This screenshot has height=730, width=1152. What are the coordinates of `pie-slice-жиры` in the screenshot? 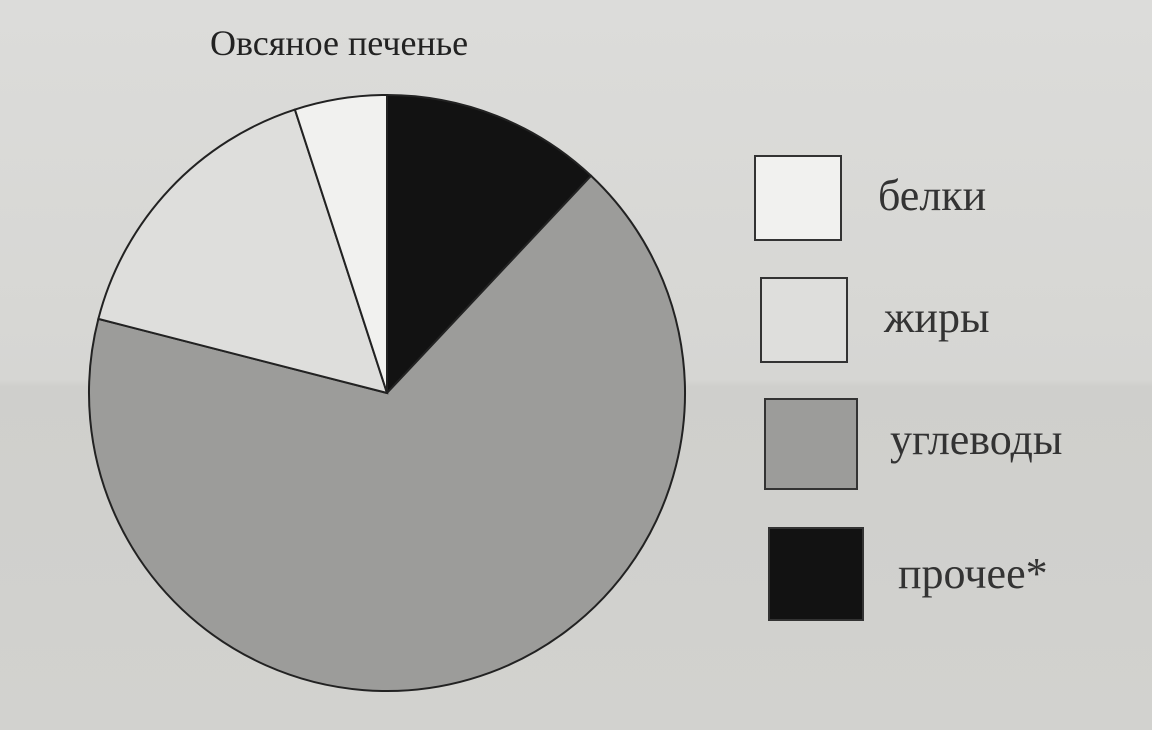 It's located at (243, 251).